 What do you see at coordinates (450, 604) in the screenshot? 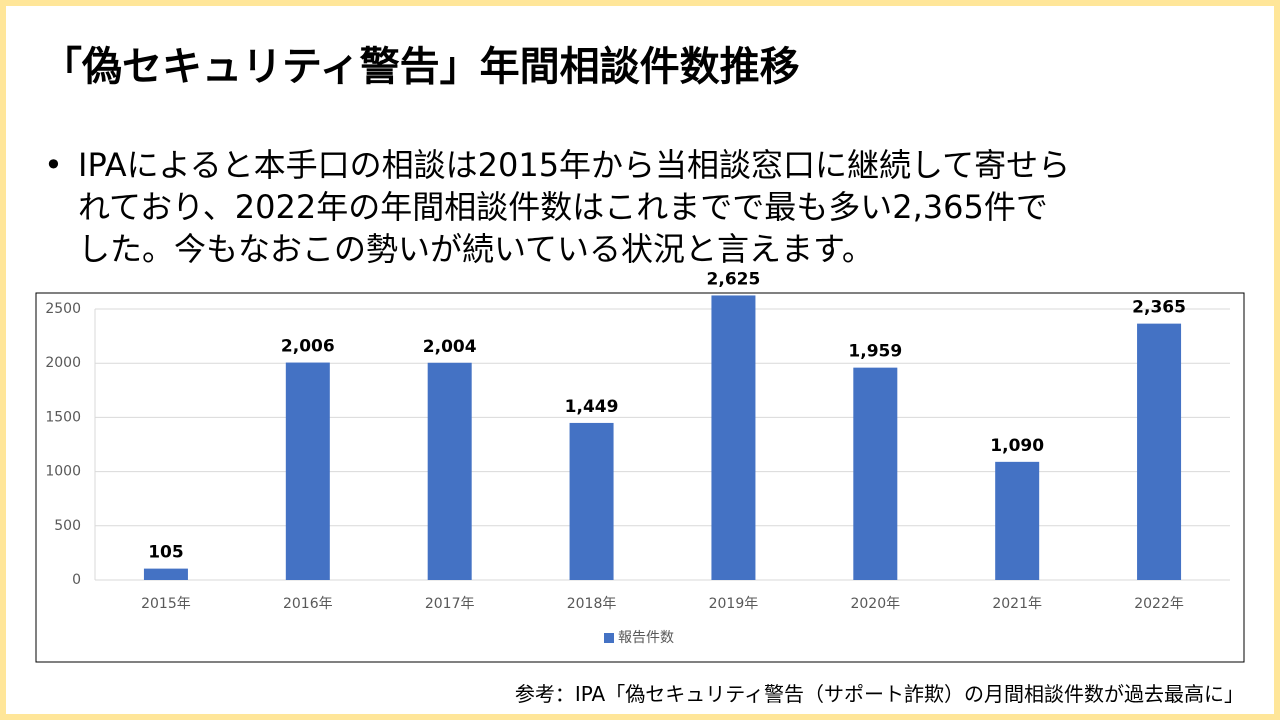
I see `x-tick-label: 2017年` at bounding box center [450, 604].